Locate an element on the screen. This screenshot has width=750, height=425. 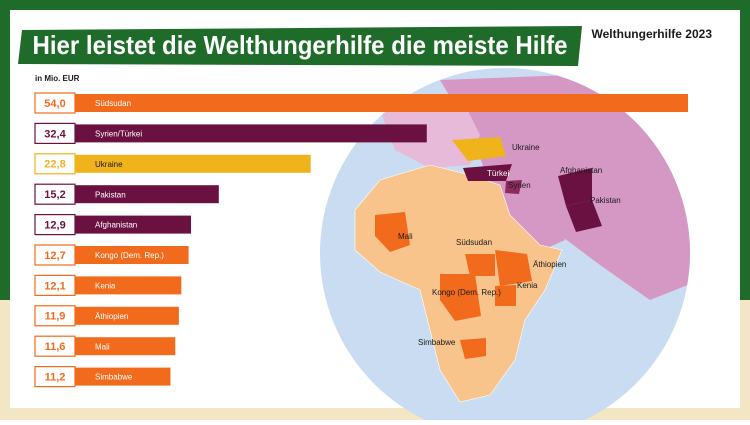
value-label: 15,2 is located at coordinates (54, 195).